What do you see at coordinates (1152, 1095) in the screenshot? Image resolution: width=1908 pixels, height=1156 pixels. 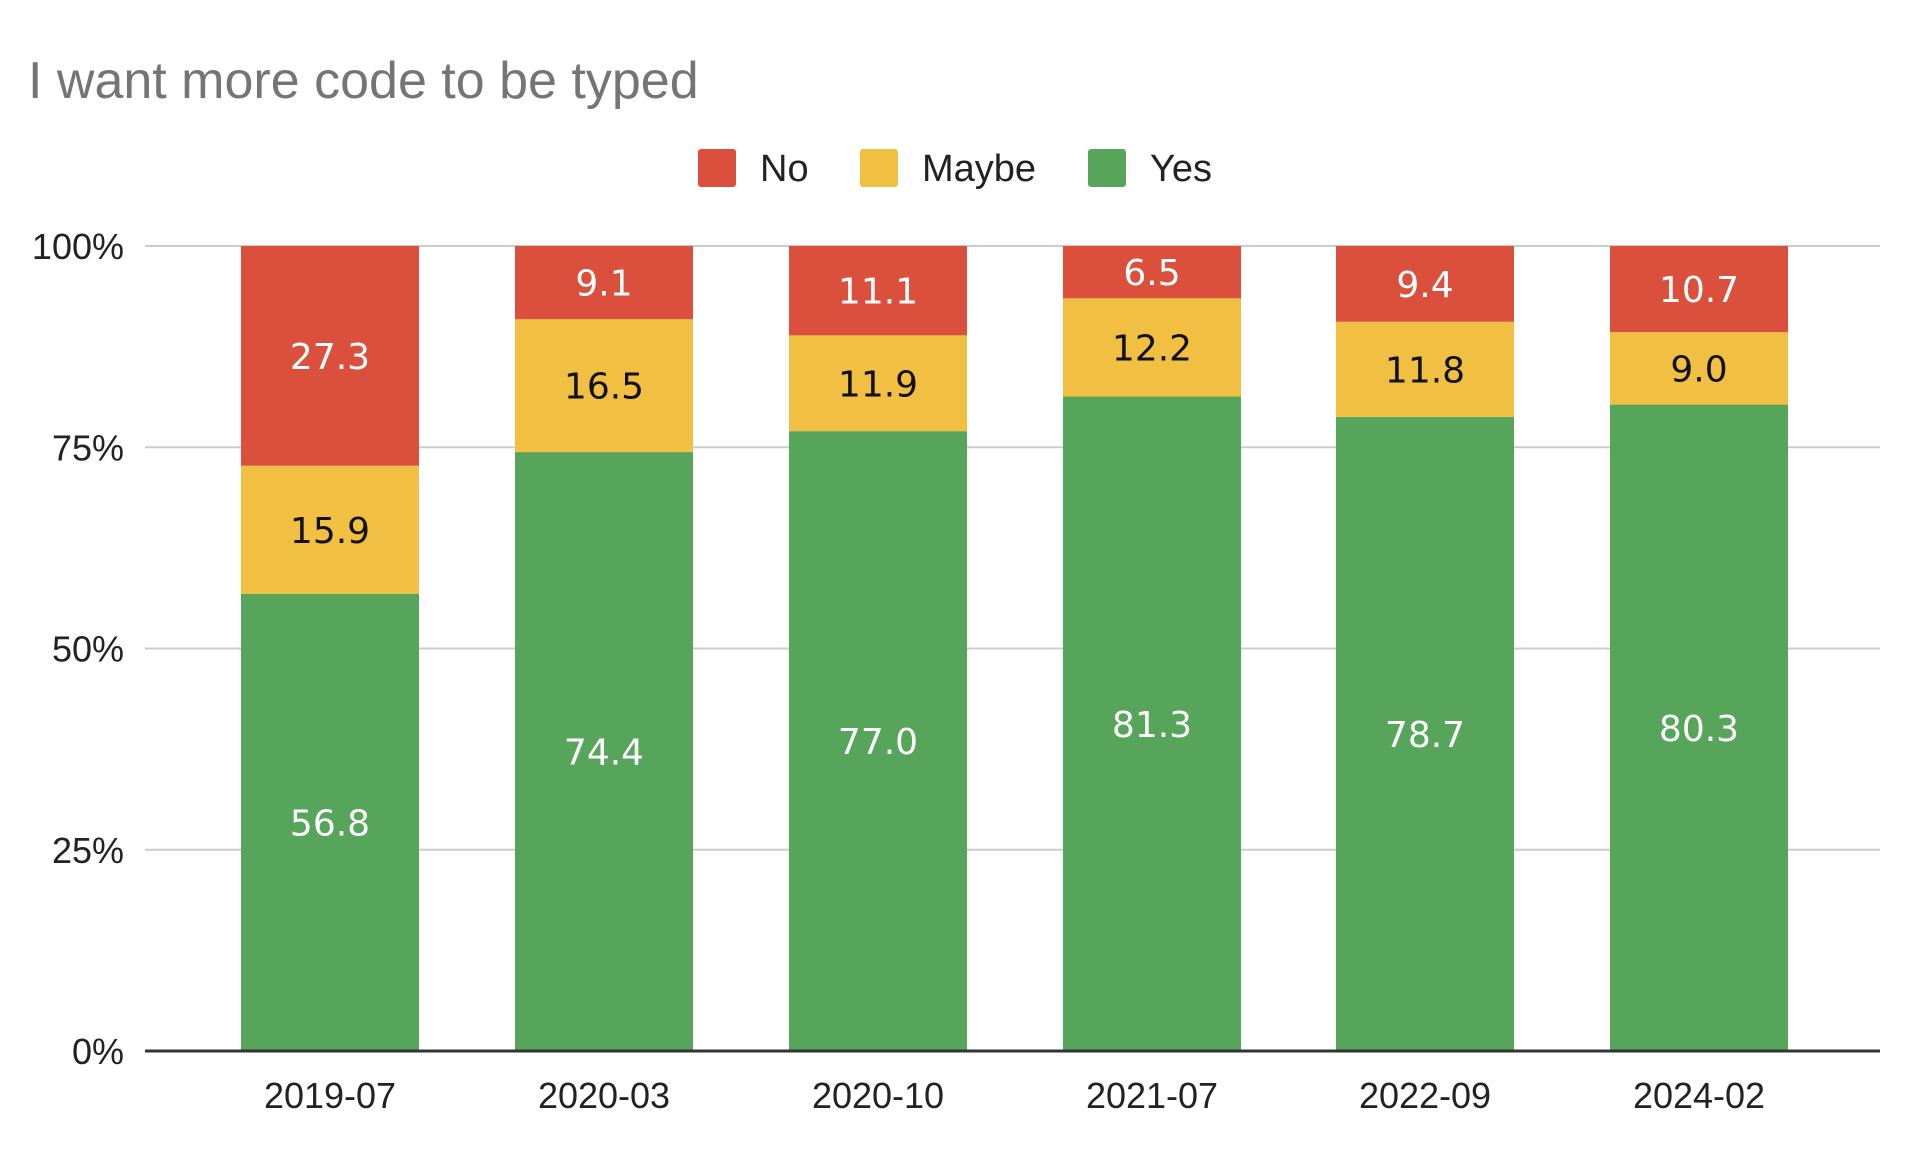 I see `x-tick-label: 2021-07` at bounding box center [1152, 1095].